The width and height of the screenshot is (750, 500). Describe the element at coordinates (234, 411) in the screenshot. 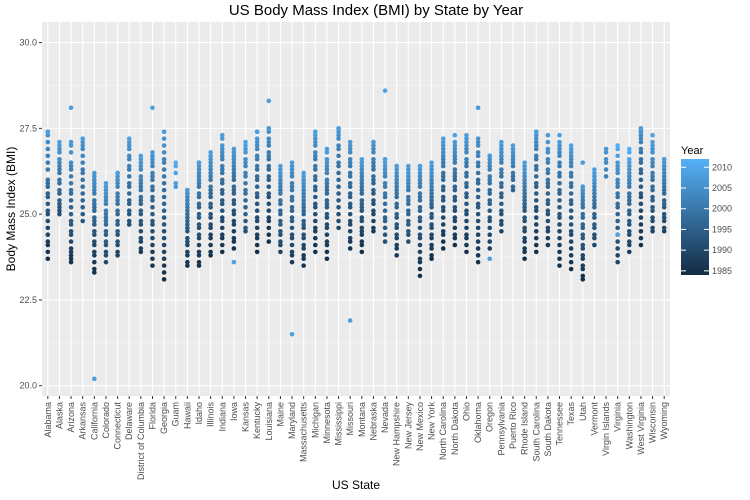

I see `x-tick-label: Iowa` at that location.